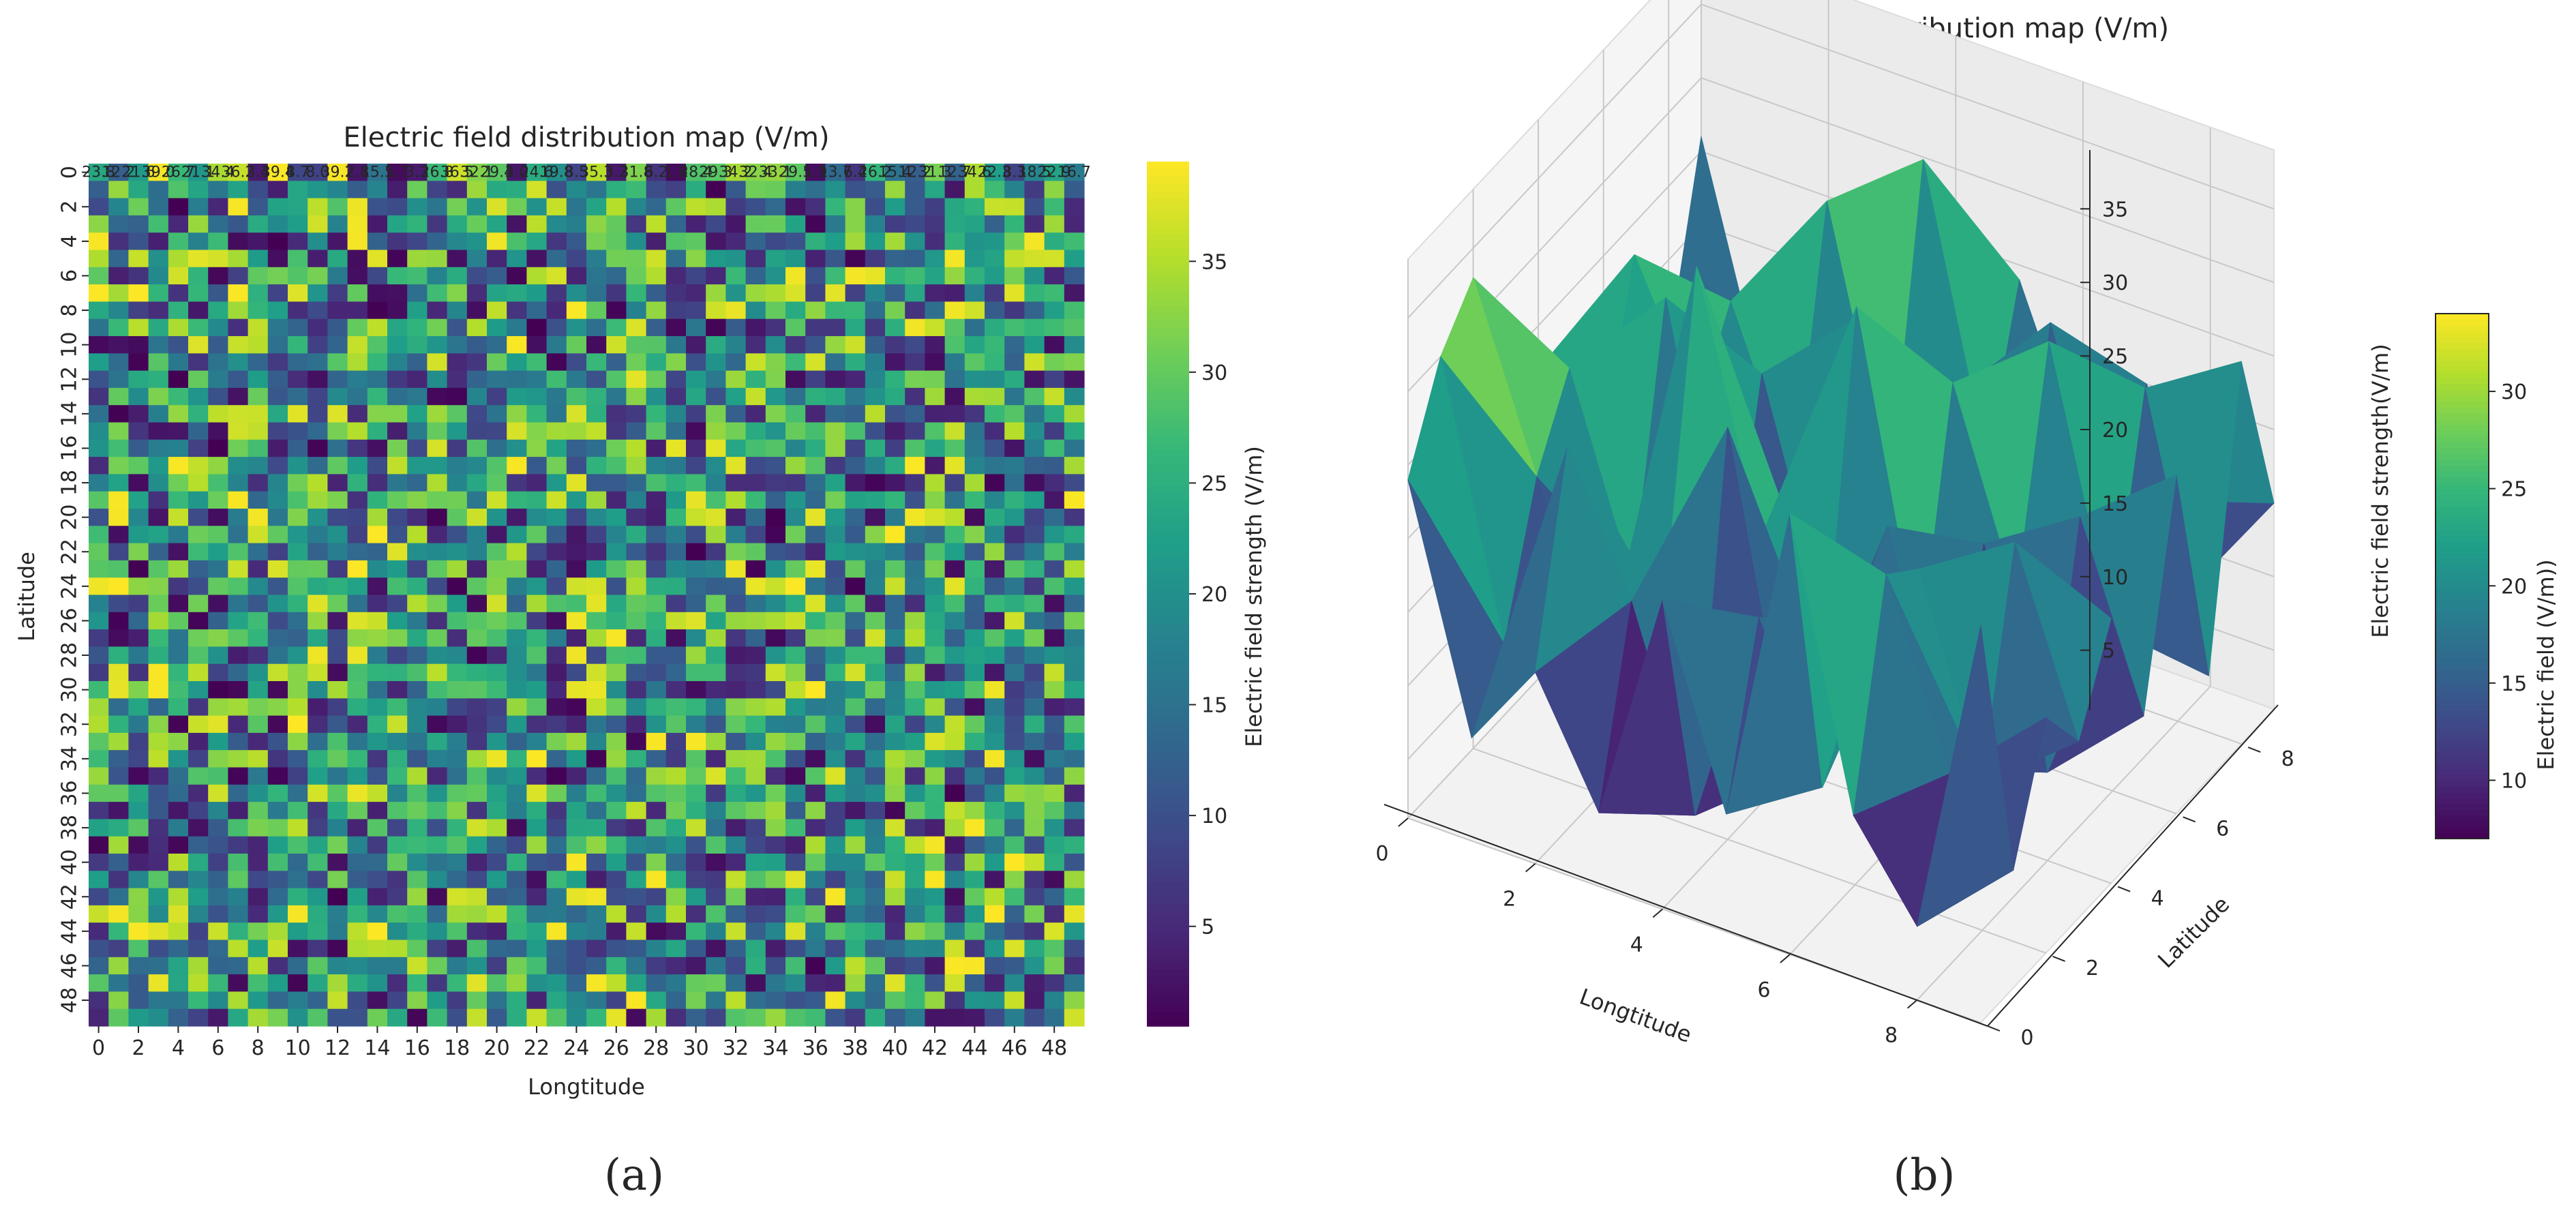 Image resolution: width=2576 pixels, height=1217 pixels. Describe the element at coordinates (2115, 430) in the screenshot. I see `surface-z-tick-label: 20` at that location.